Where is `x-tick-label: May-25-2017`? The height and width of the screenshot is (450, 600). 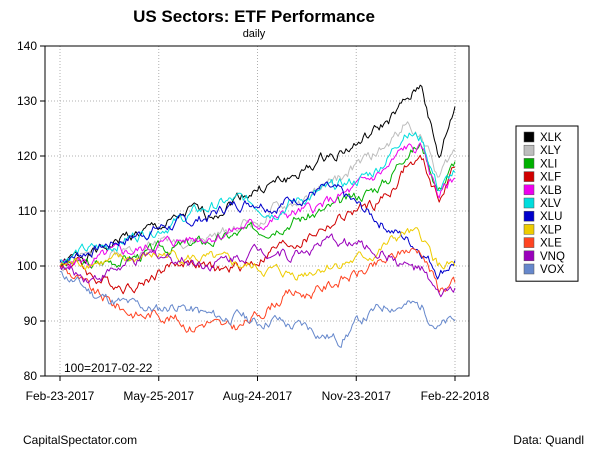
x-tick-label: May-25-2017 is located at coordinates (158, 396).